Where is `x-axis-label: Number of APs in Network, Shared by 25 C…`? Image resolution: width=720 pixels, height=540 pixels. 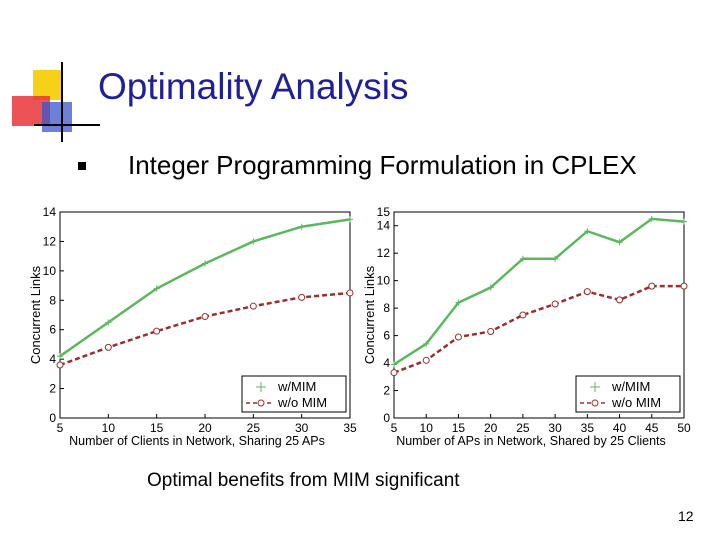
x-axis-label: Number of APs in Network, Shared by 25 C… is located at coordinates (531, 441).